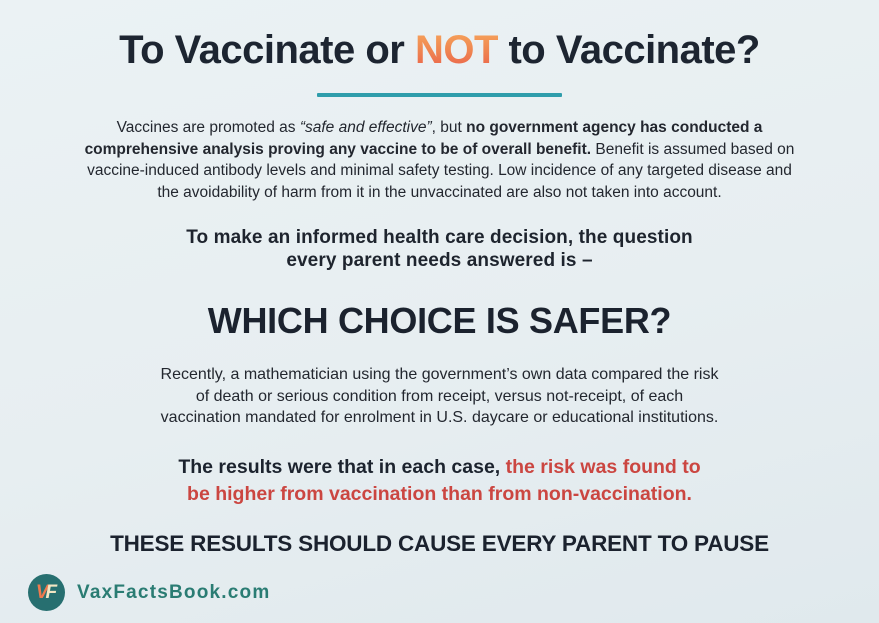  Describe the element at coordinates (174, 592) in the screenshot. I see `site-link: VaxFactsBook.com` at that location.